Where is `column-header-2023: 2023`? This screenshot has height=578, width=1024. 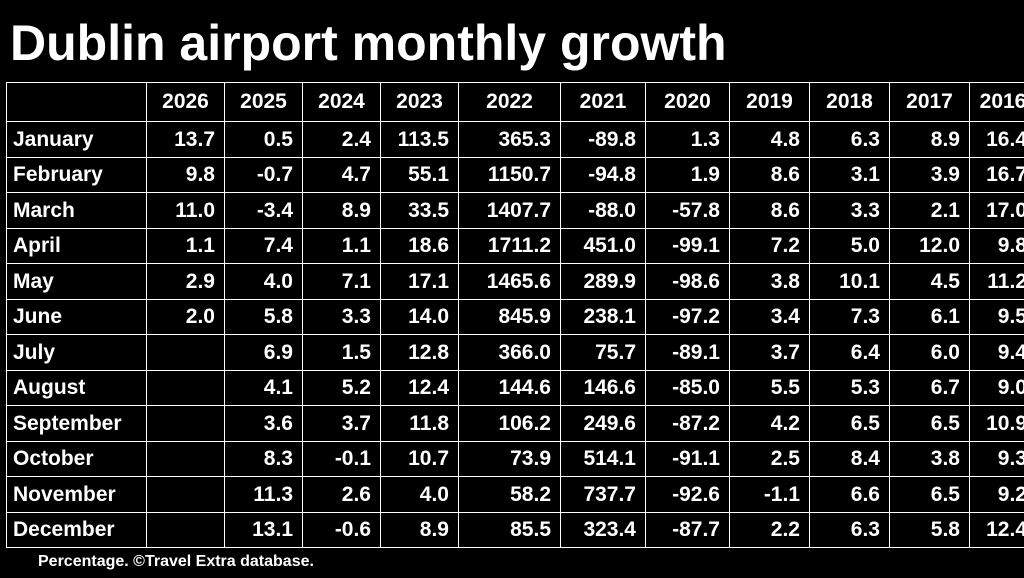 column-header-2023: 2023 is located at coordinates (419, 102).